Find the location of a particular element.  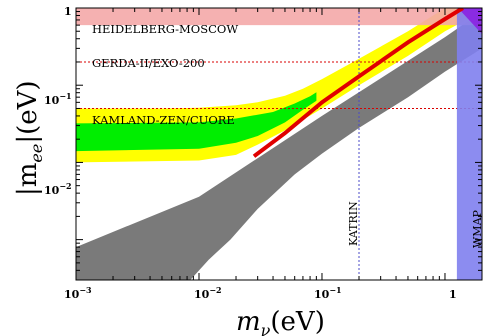

y-tick-label-1e-1: 10⁻¹ is located at coordinates (58, 99).